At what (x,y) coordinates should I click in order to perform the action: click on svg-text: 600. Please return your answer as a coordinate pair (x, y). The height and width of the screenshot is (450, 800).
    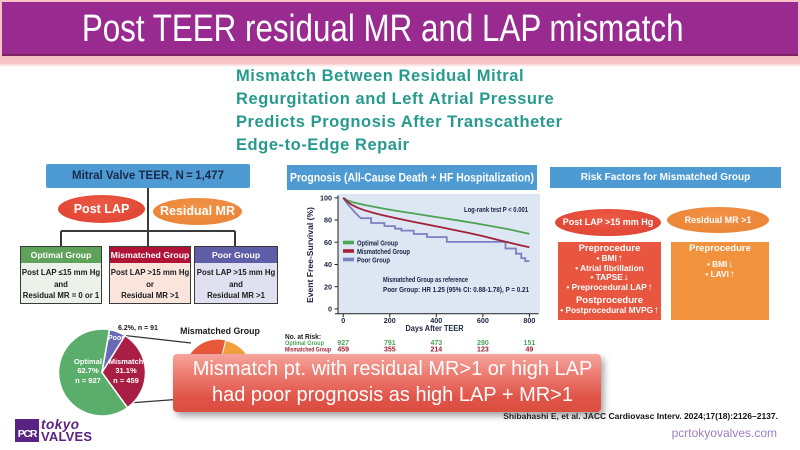
    Looking at the image, I should click on (483, 320).